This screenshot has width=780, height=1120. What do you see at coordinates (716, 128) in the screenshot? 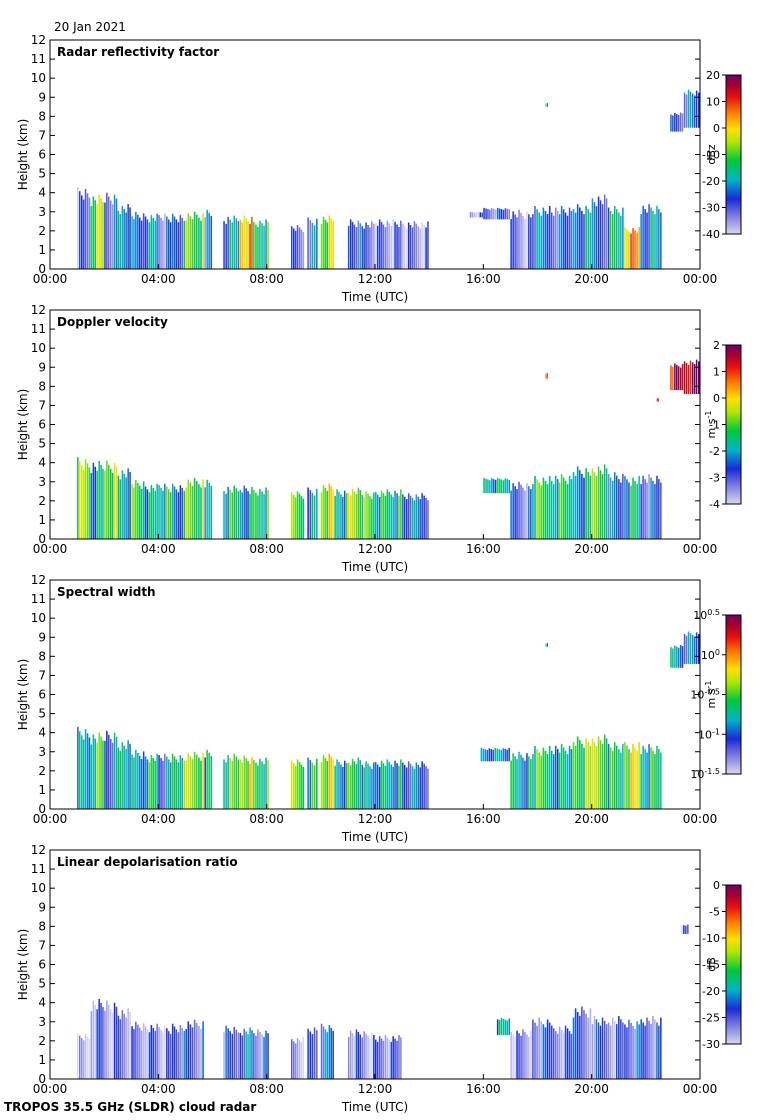
I see `colorbar-tick-label: 0` at bounding box center [716, 128].